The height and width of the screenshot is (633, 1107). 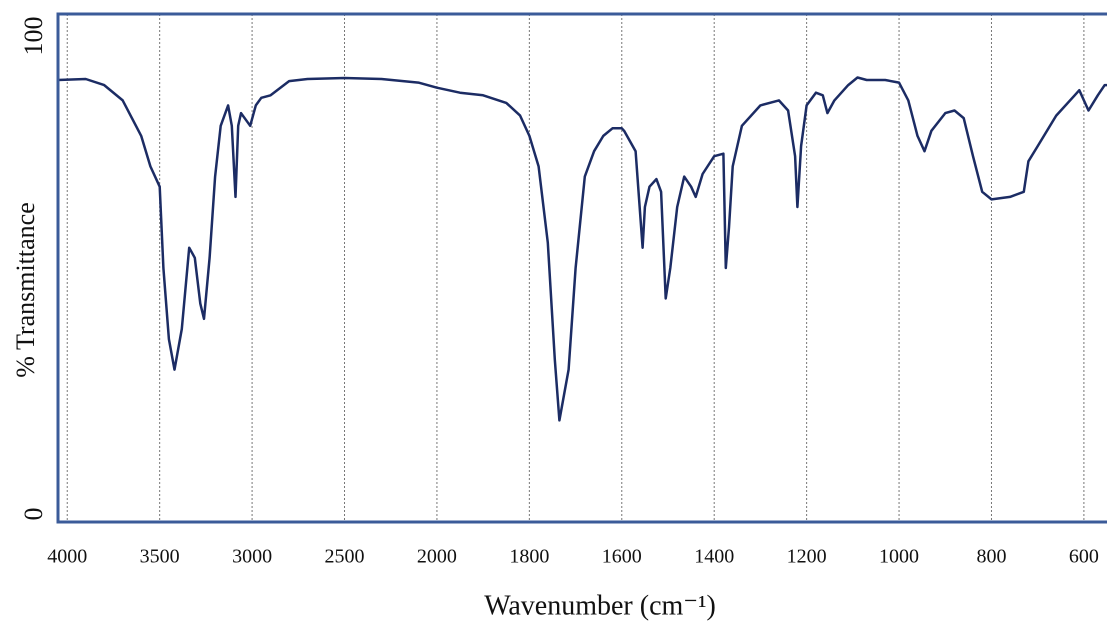 I want to click on y-tick-label: 100, so click(x=33, y=36).